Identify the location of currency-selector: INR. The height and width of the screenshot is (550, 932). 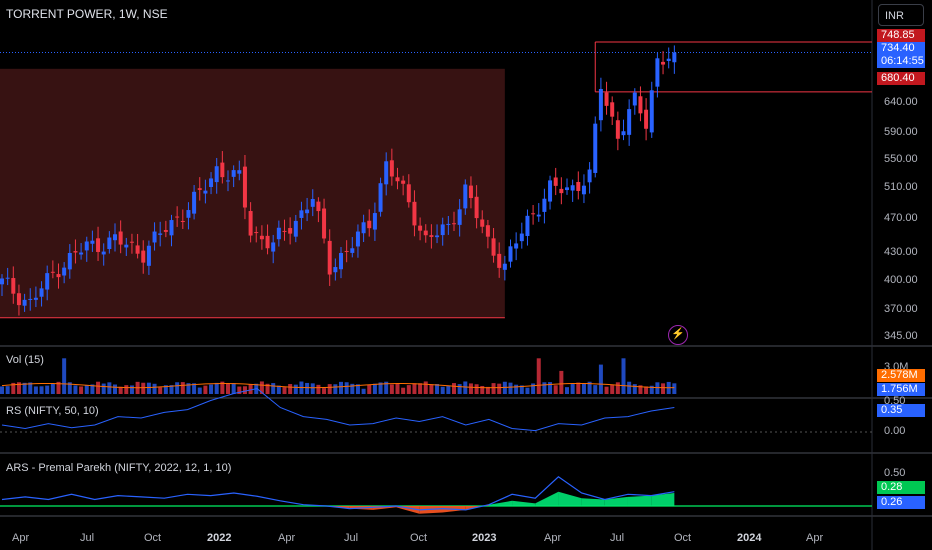
(901, 15).